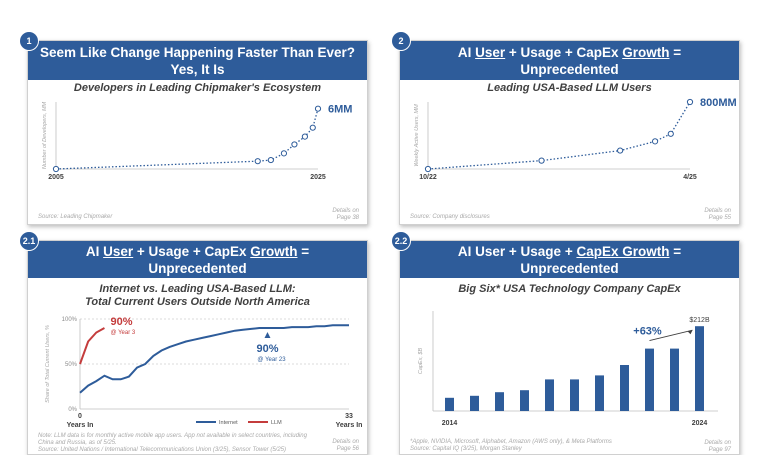 The image size is (759, 455). What do you see at coordinates (674, 379) in the screenshot?
I see `bar-2023` at bounding box center [674, 379].